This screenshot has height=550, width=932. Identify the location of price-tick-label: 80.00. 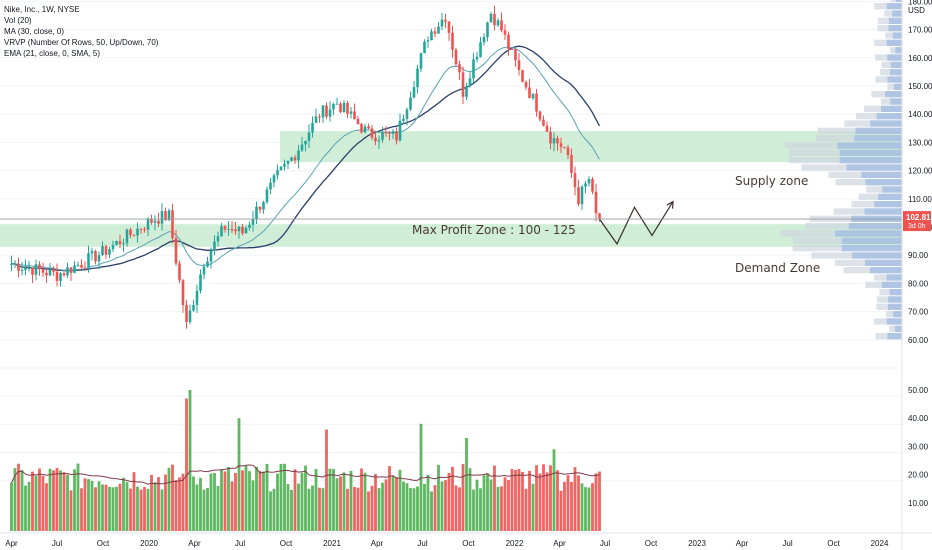
(918, 283).